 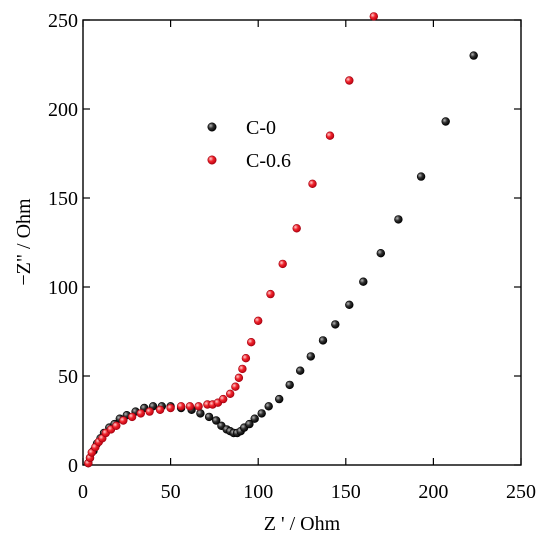 I want to click on x-tick-label: 0, so click(x=83, y=492).